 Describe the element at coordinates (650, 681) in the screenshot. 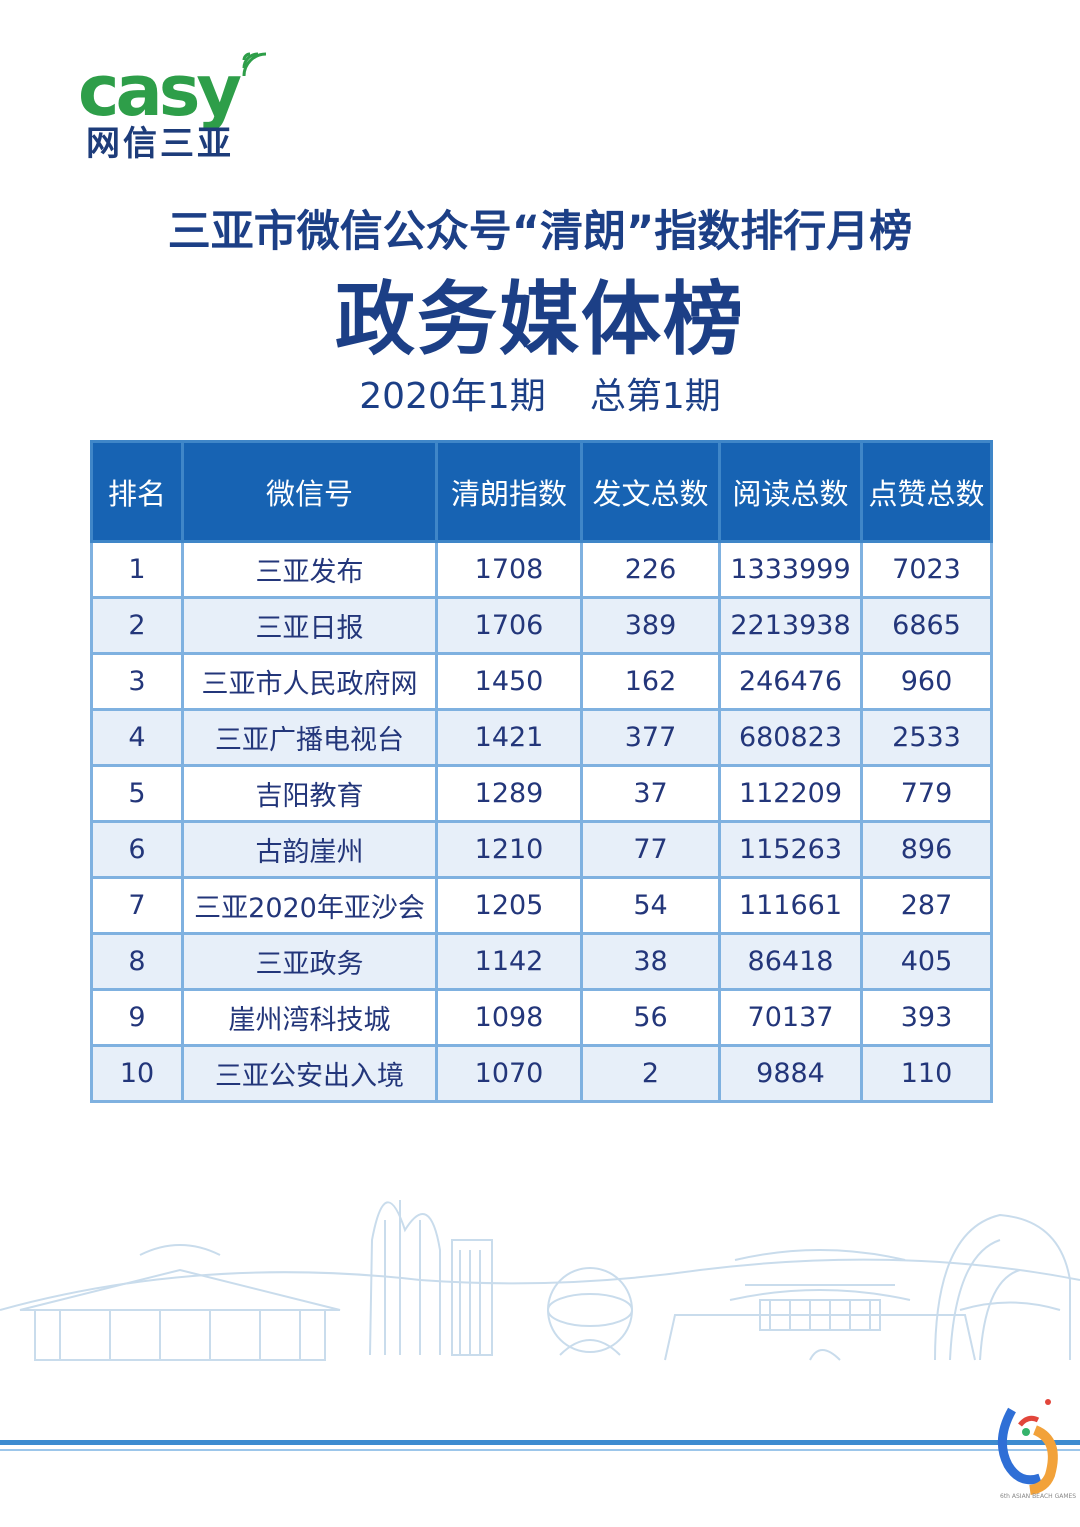

I see `posts-cell: 162` at that location.